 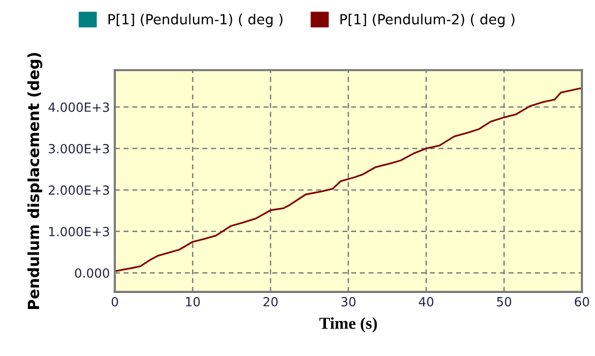 I want to click on y-tick-label: 0.000, so click(x=92, y=273).